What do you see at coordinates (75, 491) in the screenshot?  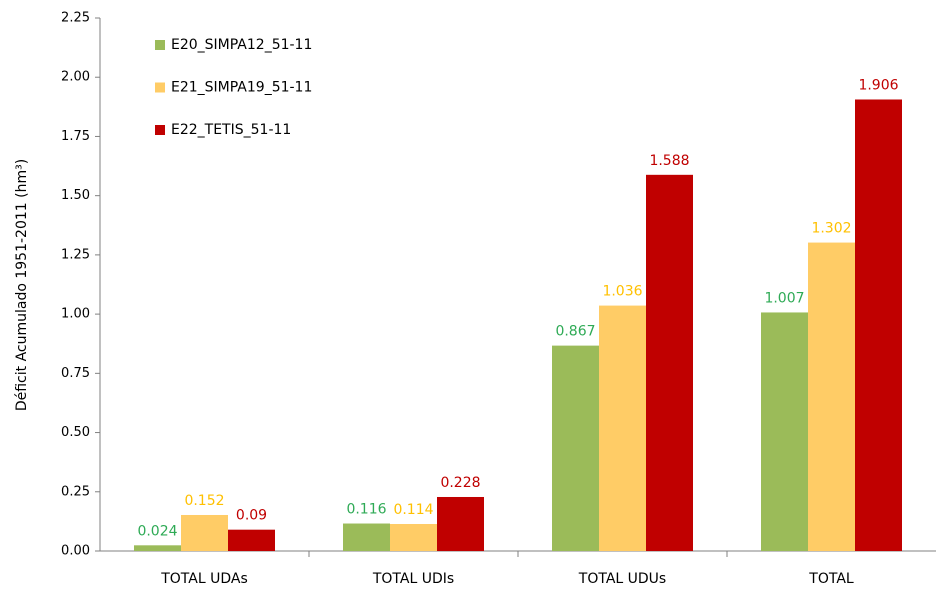 I see `y-tick-label: 0.25` at bounding box center [75, 491].